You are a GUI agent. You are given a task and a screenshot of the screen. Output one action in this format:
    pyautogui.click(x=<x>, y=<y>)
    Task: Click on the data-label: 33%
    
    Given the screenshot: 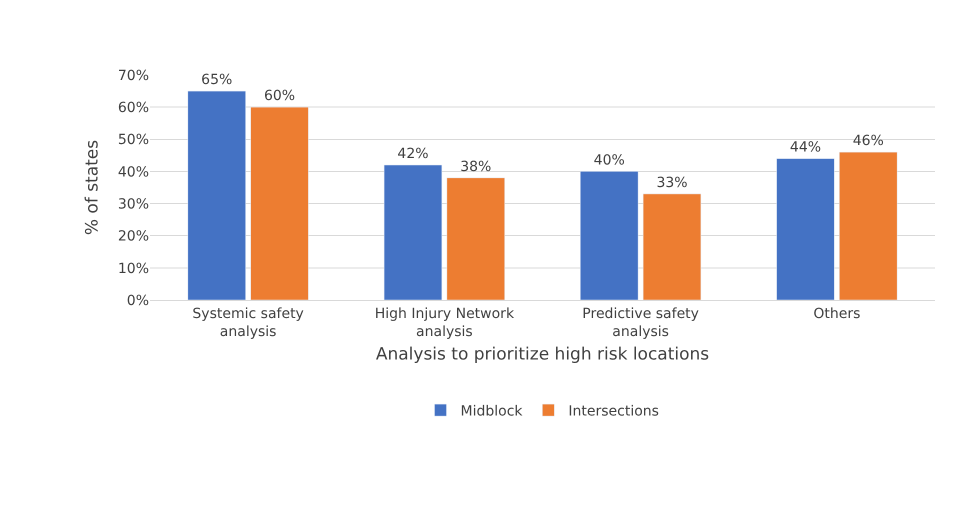 What is the action you would take?
    pyautogui.click(x=672, y=182)
    